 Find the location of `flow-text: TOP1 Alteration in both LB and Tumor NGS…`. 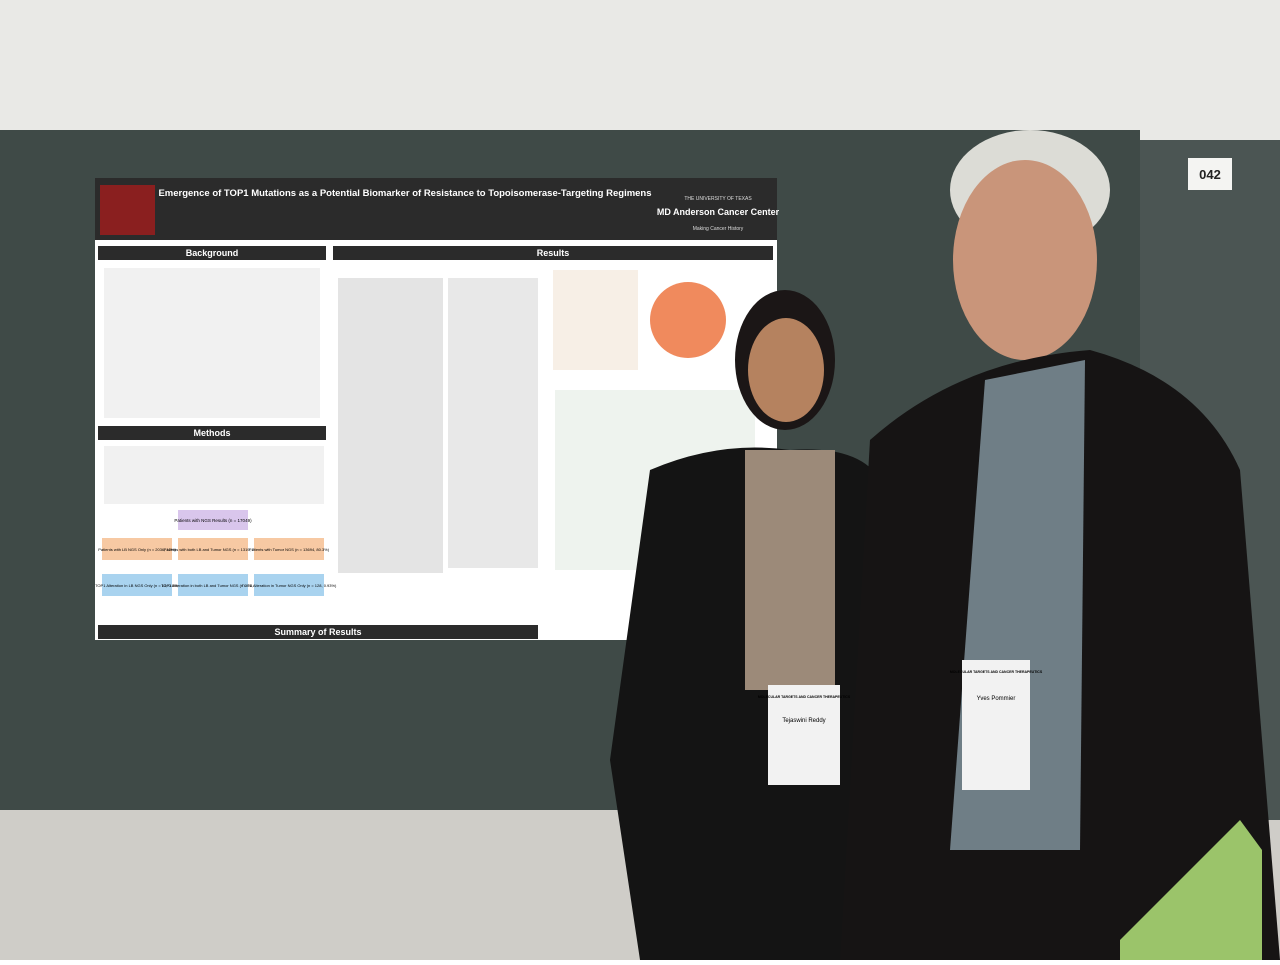

flow-text: TOP1 Alteration in both LB and Tumor NGS… is located at coordinates (213, 585).